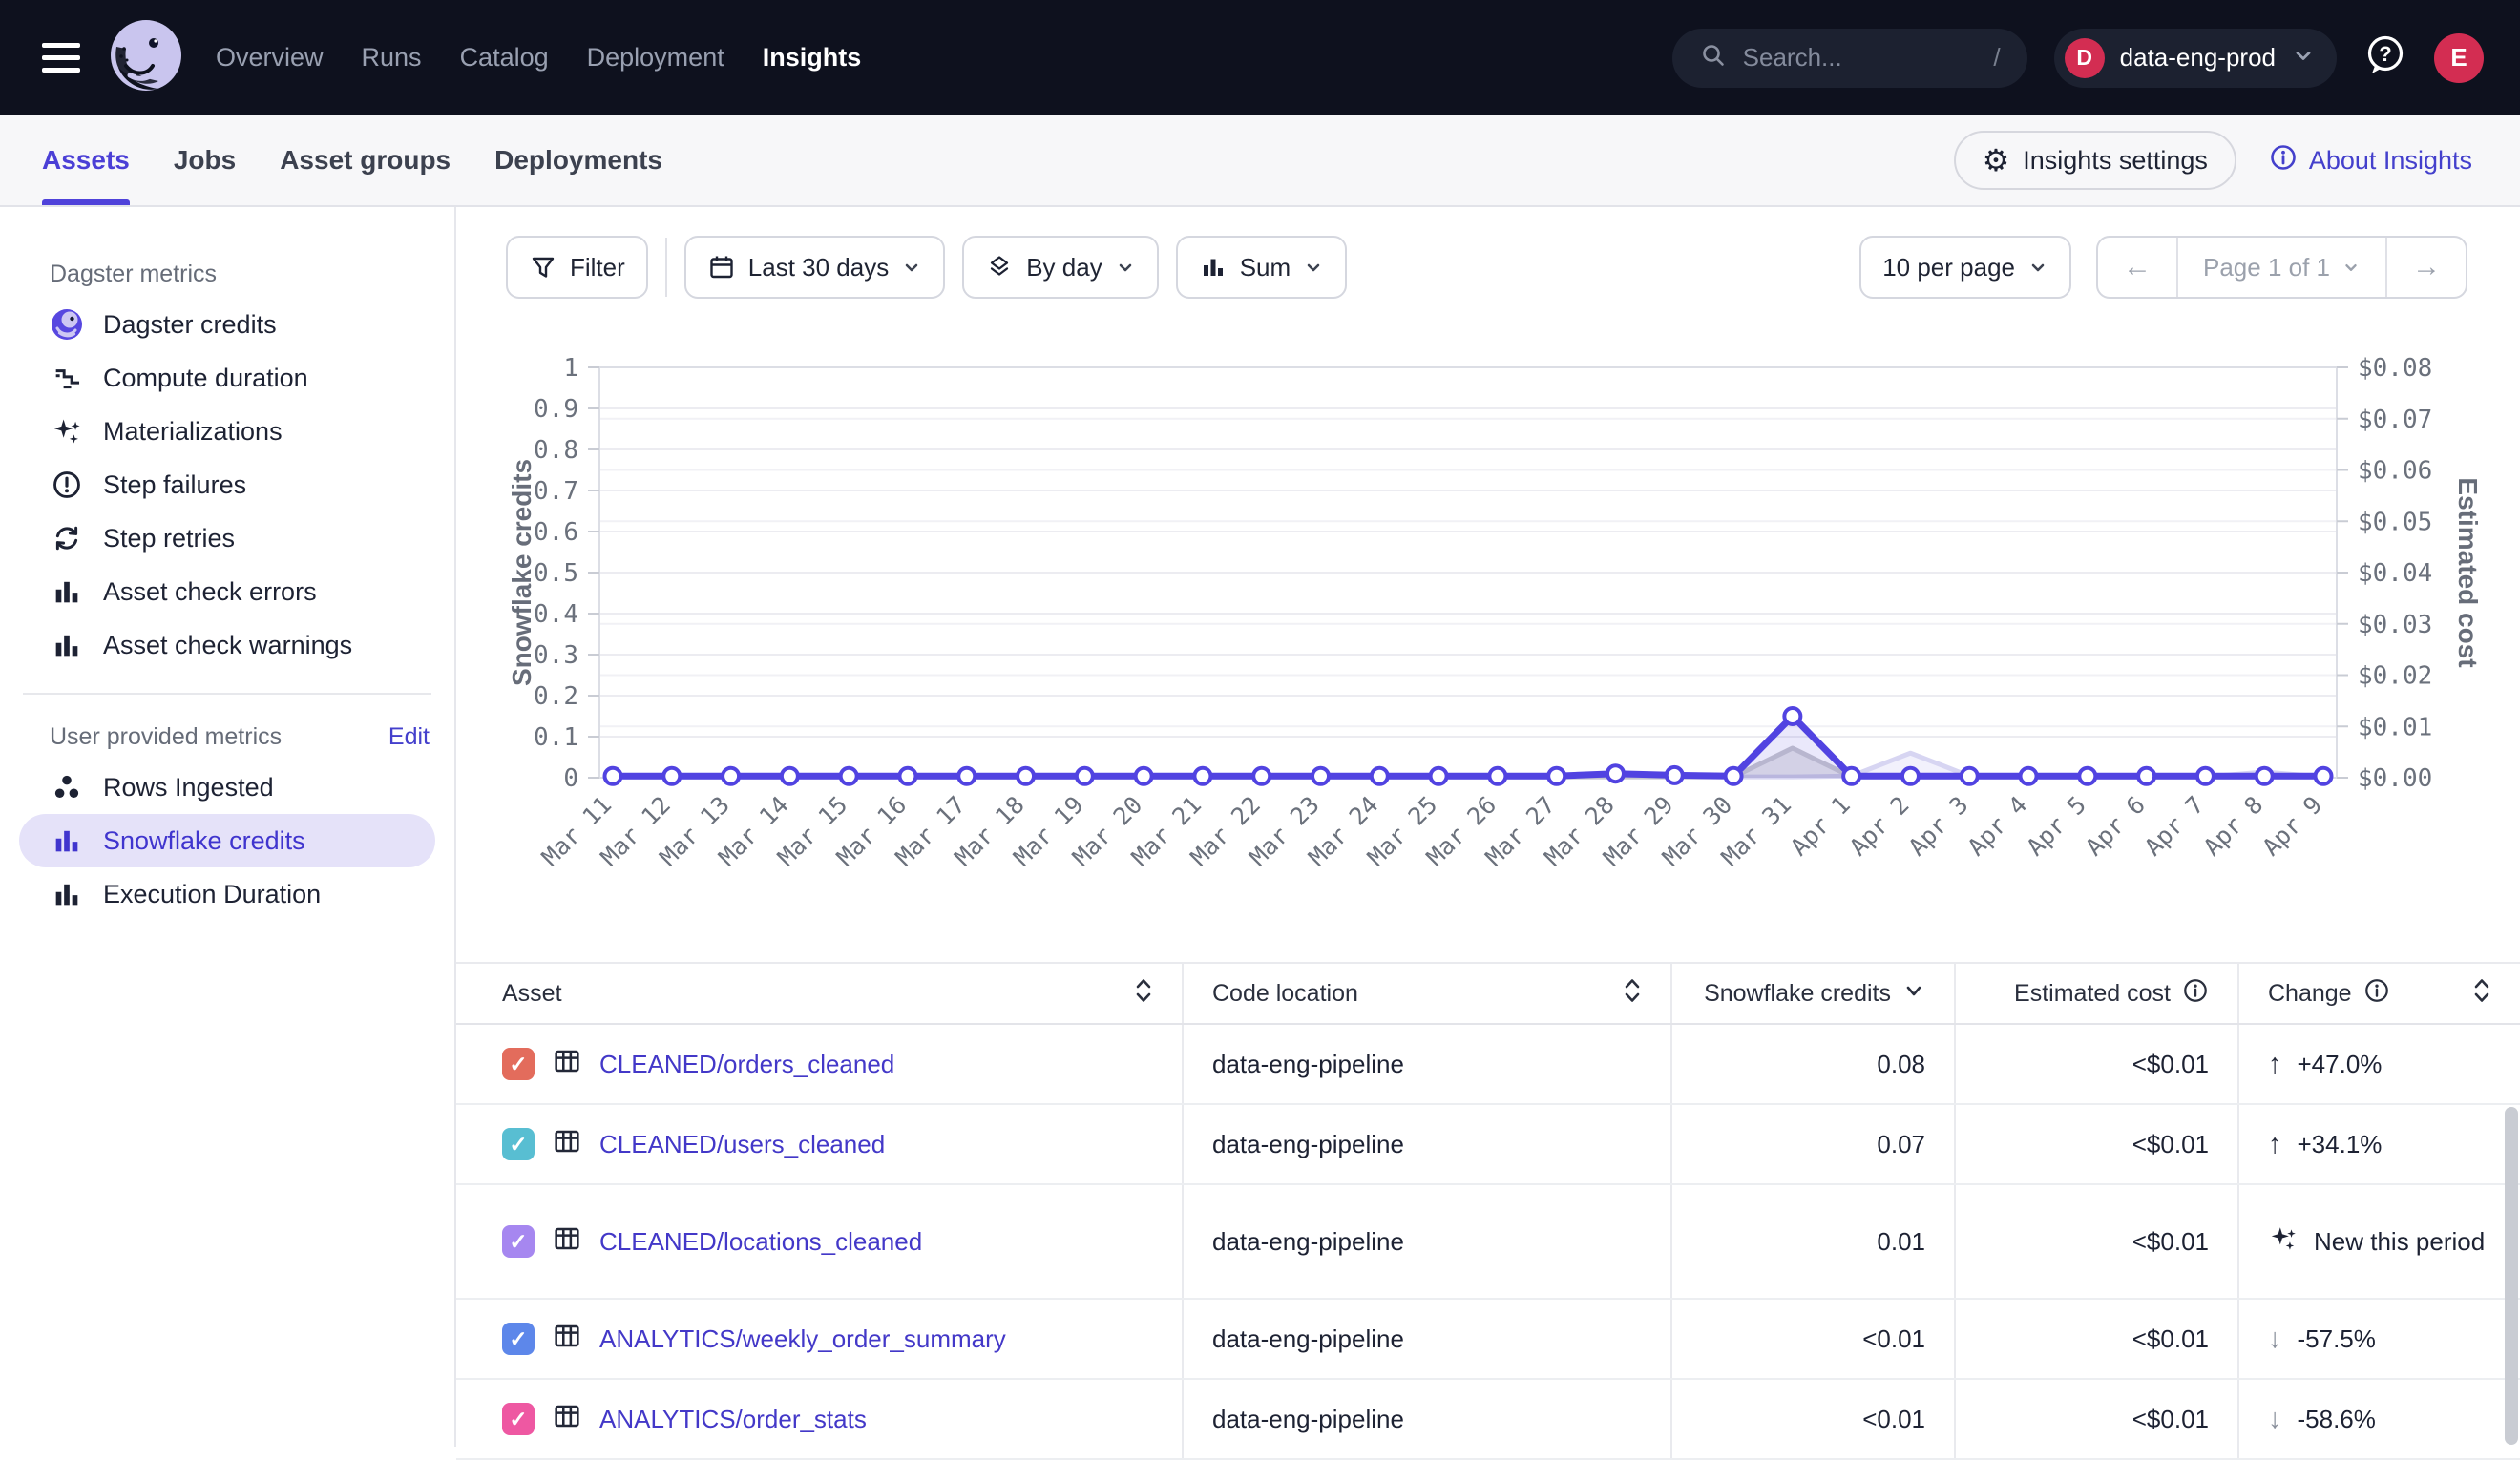  What do you see at coordinates (270, 57) in the screenshot?
I see `nav-item-overview: Overview` at bounding box center [270, 57].